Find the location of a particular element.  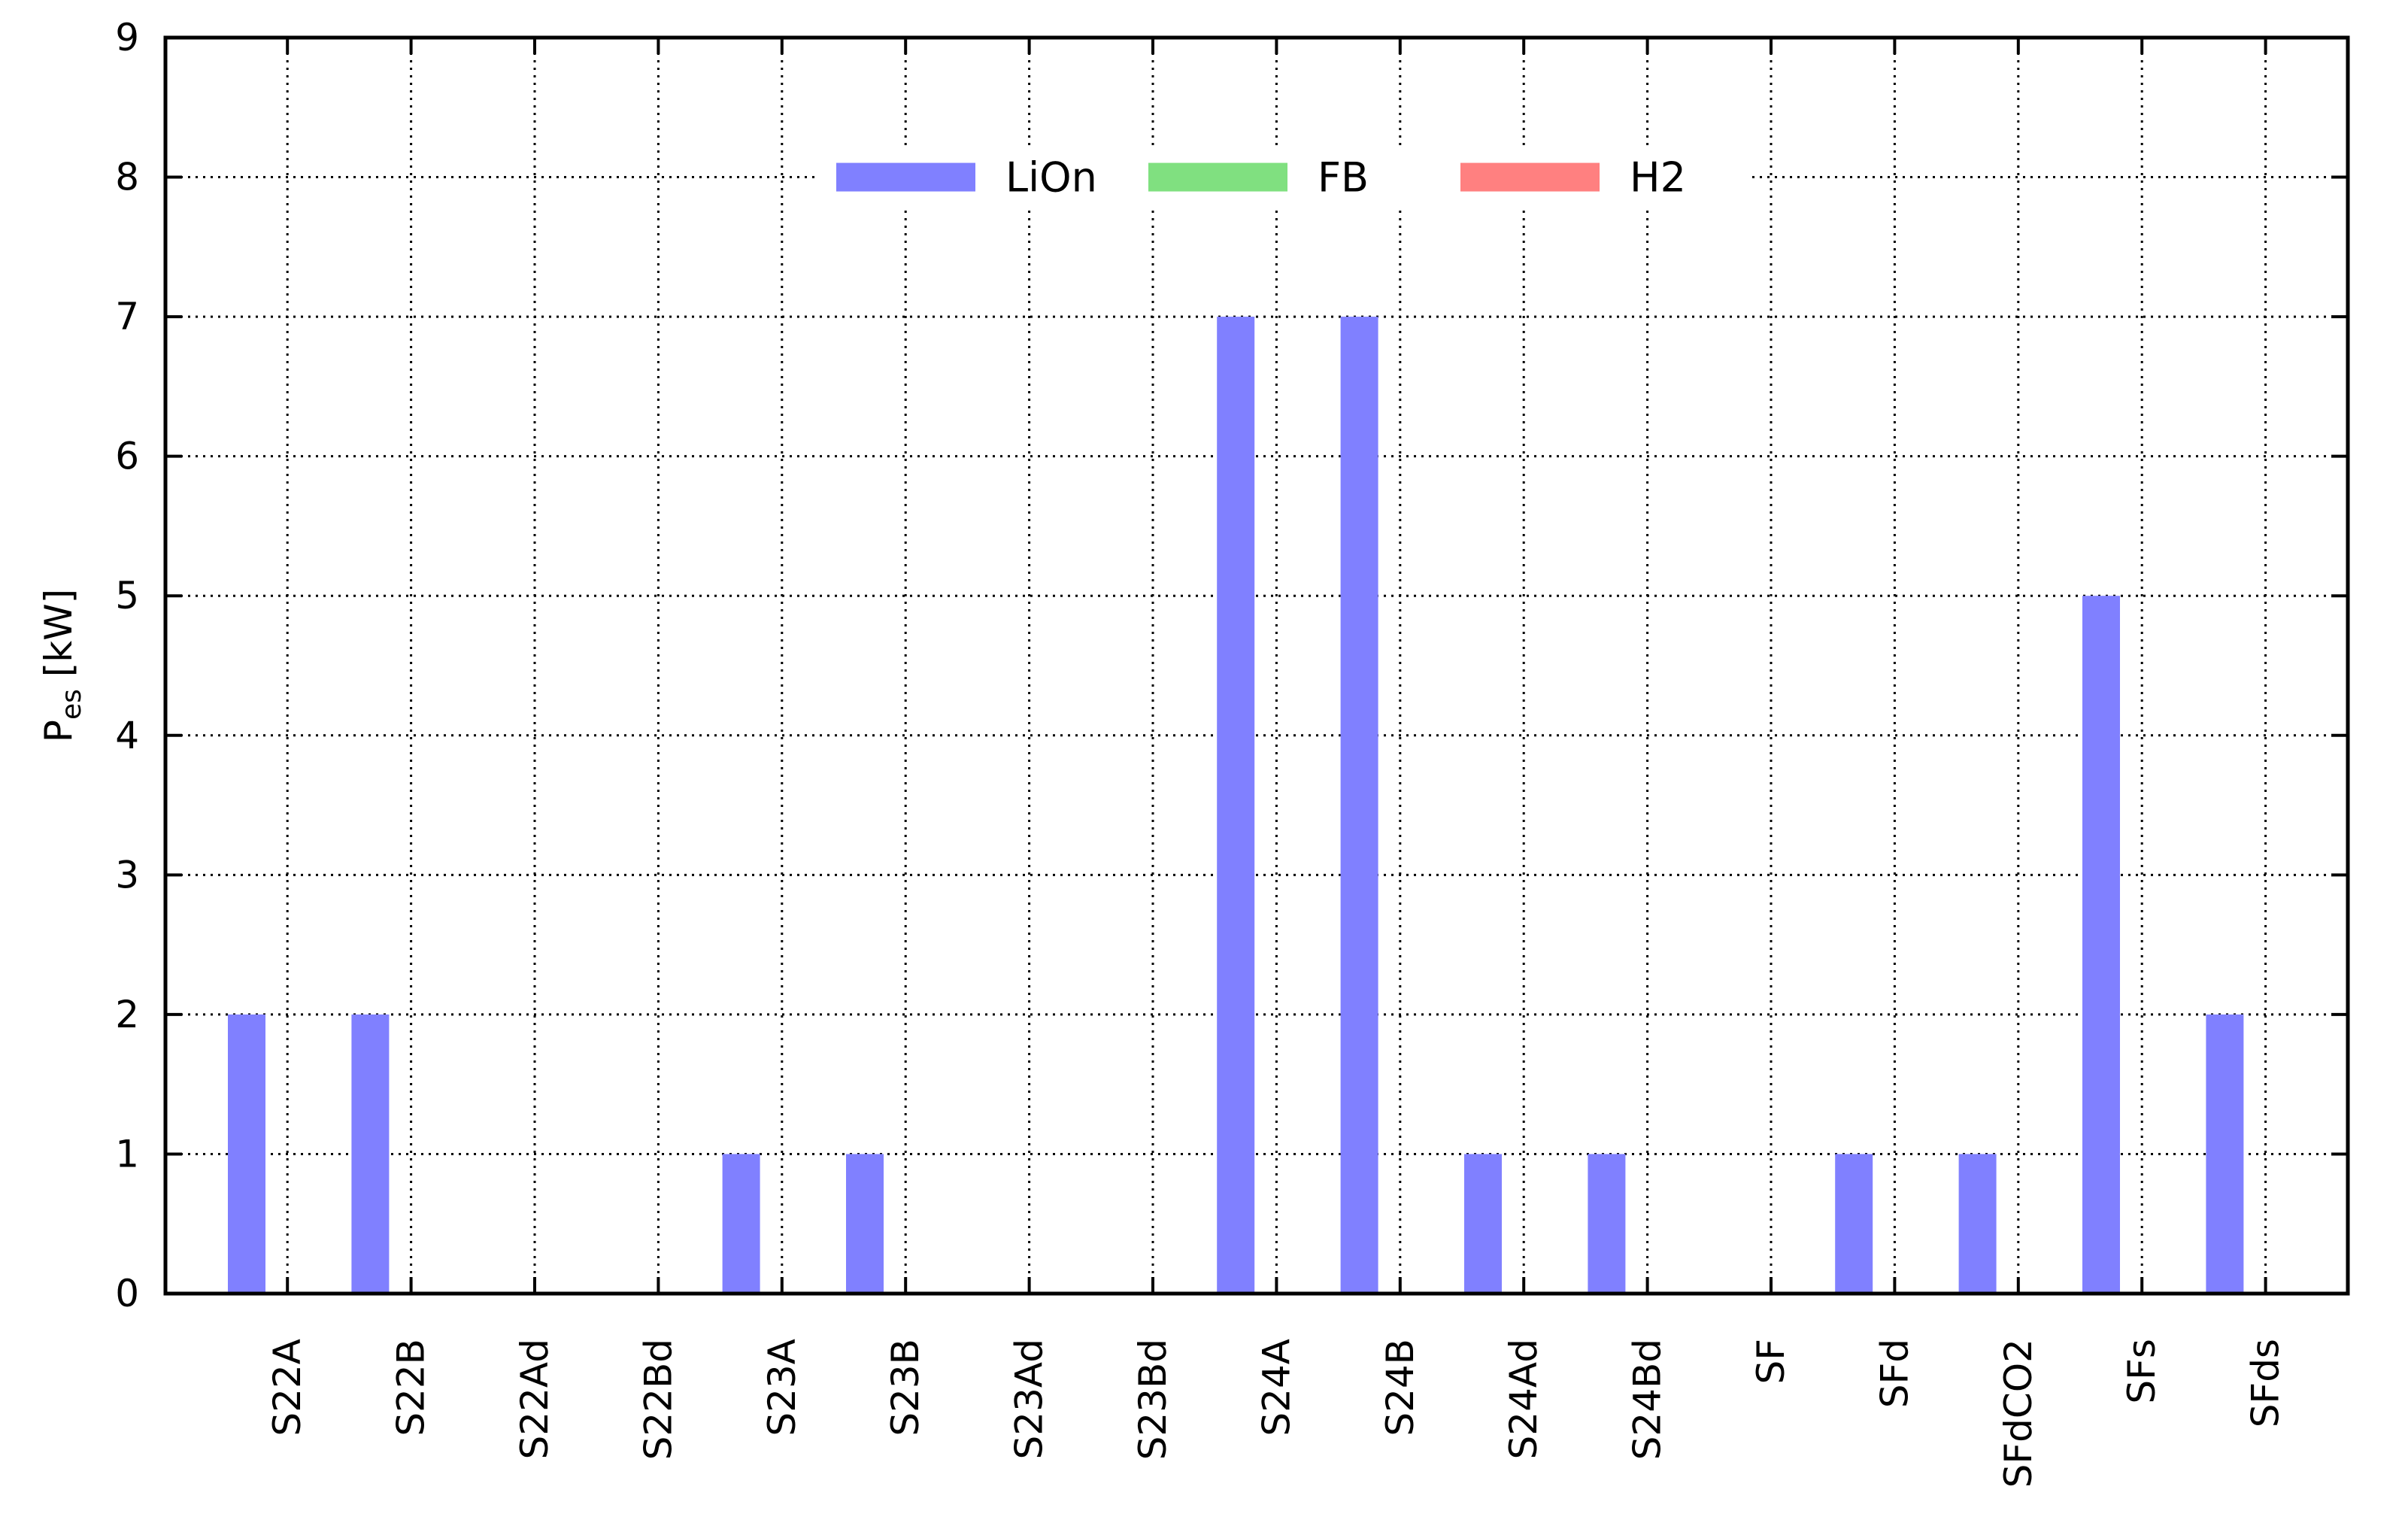

x-tick-label: S24Bd is located at coordinates (1648, 1399).